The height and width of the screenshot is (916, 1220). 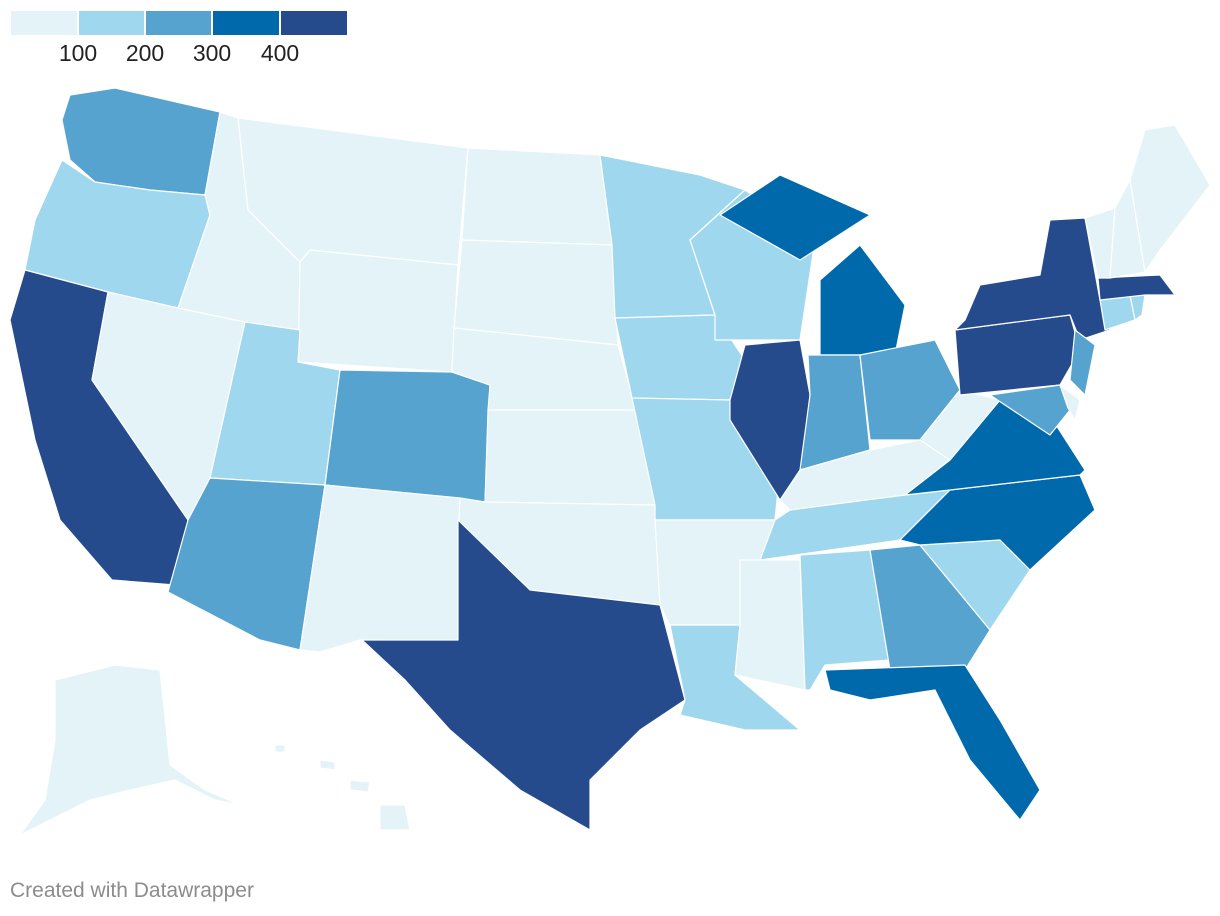 What do you see at coordinates (932, 742) in the screenshot?
I see `state-fl` at bounding box center [932, 742].